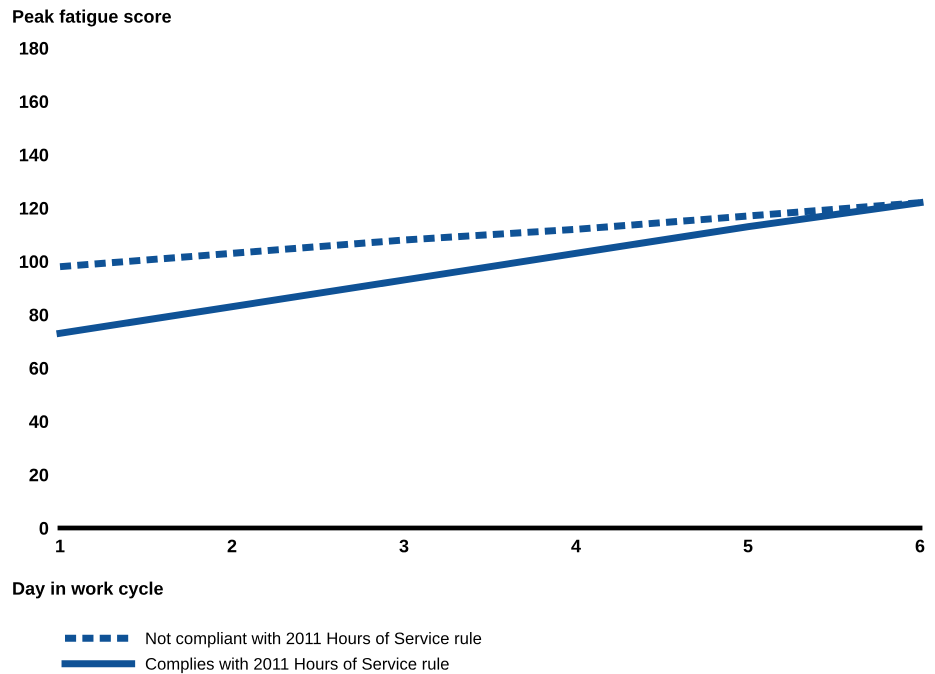 The image size is (935, 674). Describe the element at coordinates (920, 546) in the screenshot. I see `x-tick-label: 6` at that location.